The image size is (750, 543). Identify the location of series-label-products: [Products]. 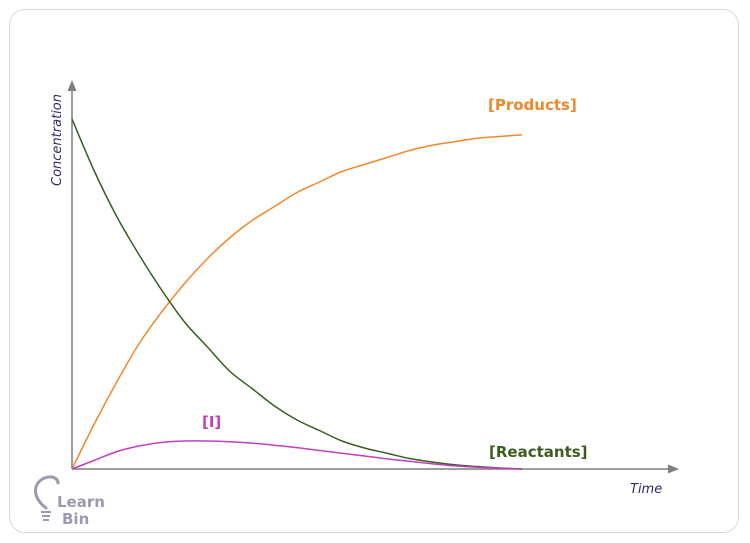
(532, 105).